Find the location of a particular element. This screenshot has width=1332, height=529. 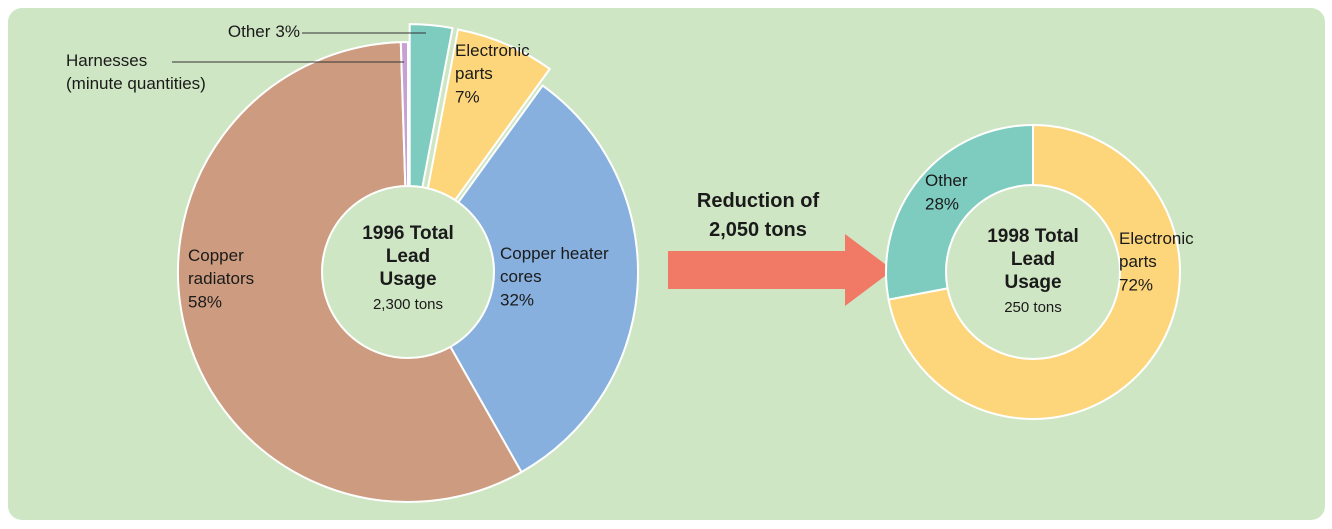

center-subtitle: 2,300 tons is located at coordinates (408, 304).